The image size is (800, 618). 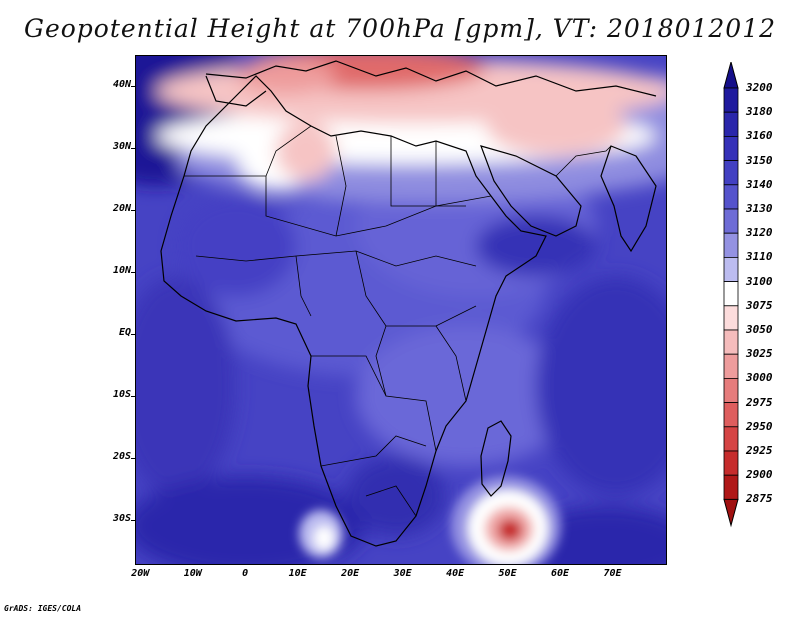 I want to click on colorbar-label: 3025, so click(x=759, y=354).